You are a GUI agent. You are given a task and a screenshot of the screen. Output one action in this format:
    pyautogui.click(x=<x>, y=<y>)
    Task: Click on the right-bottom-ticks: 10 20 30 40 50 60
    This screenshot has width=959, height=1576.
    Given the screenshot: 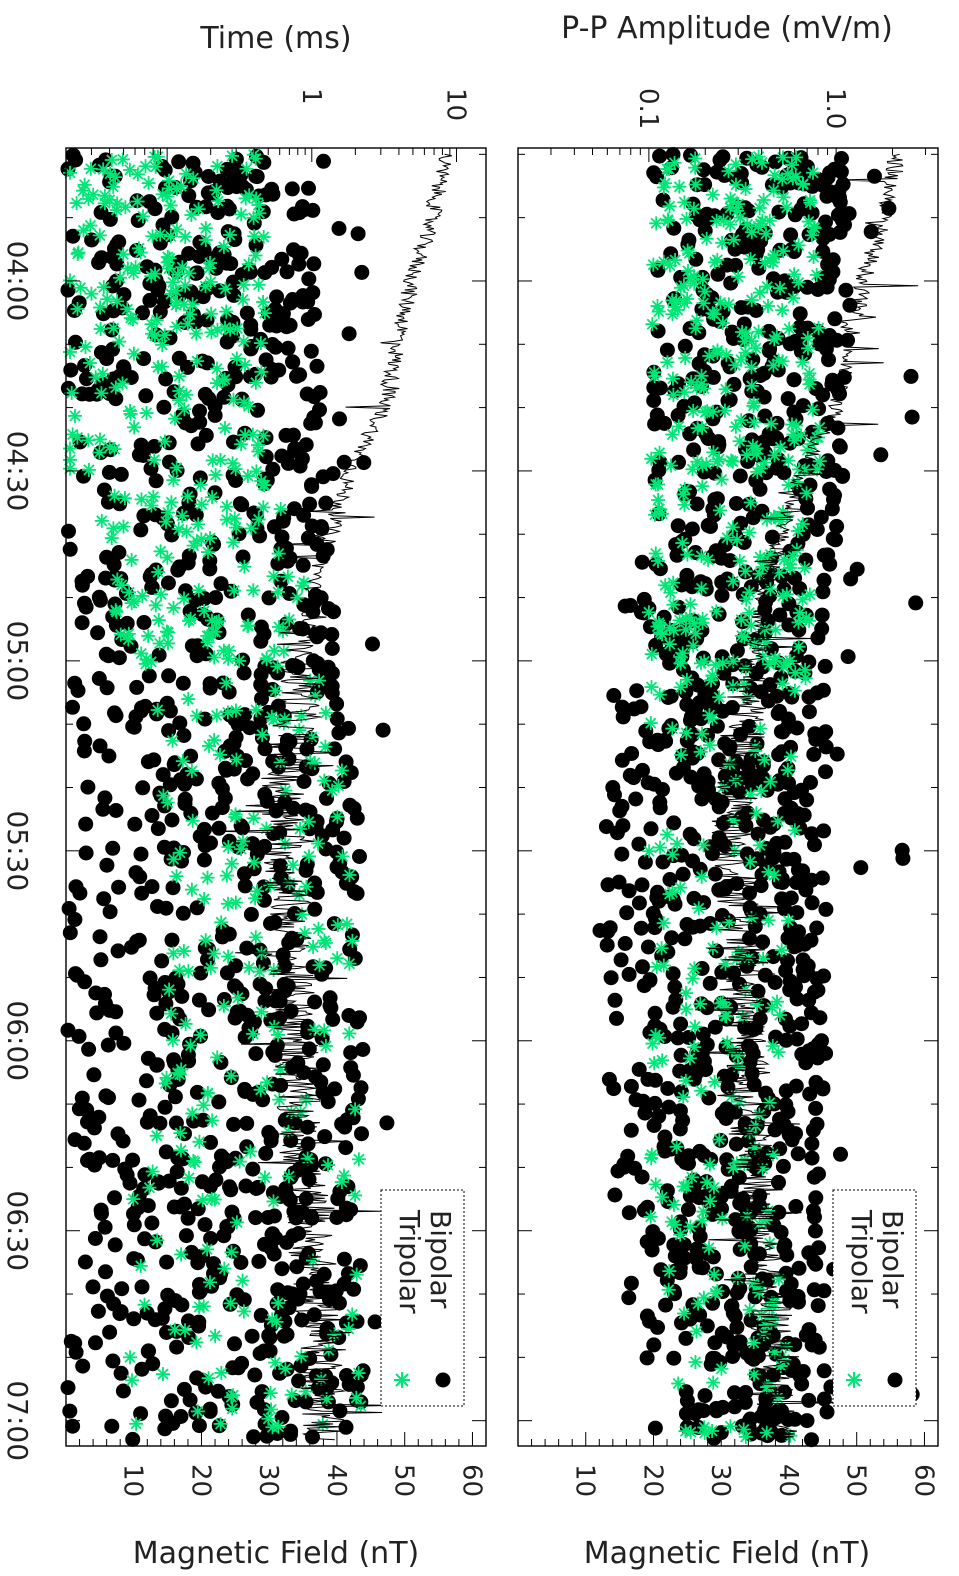 What is the action you would take?
    pyautogui.click(x=728, y=1464)
    